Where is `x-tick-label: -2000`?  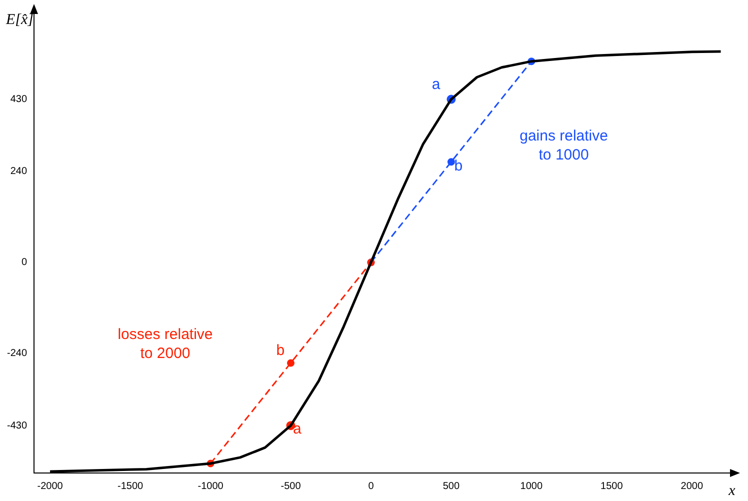 x-tick-label: -2000 is located at coordinates (50, 486).